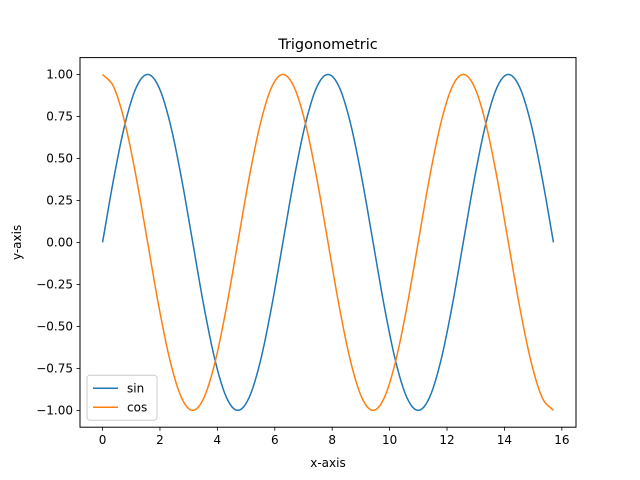 The width and height of the screenshot is (640, 480). I want to click on x-tick-label: 10, so click(389, 440).